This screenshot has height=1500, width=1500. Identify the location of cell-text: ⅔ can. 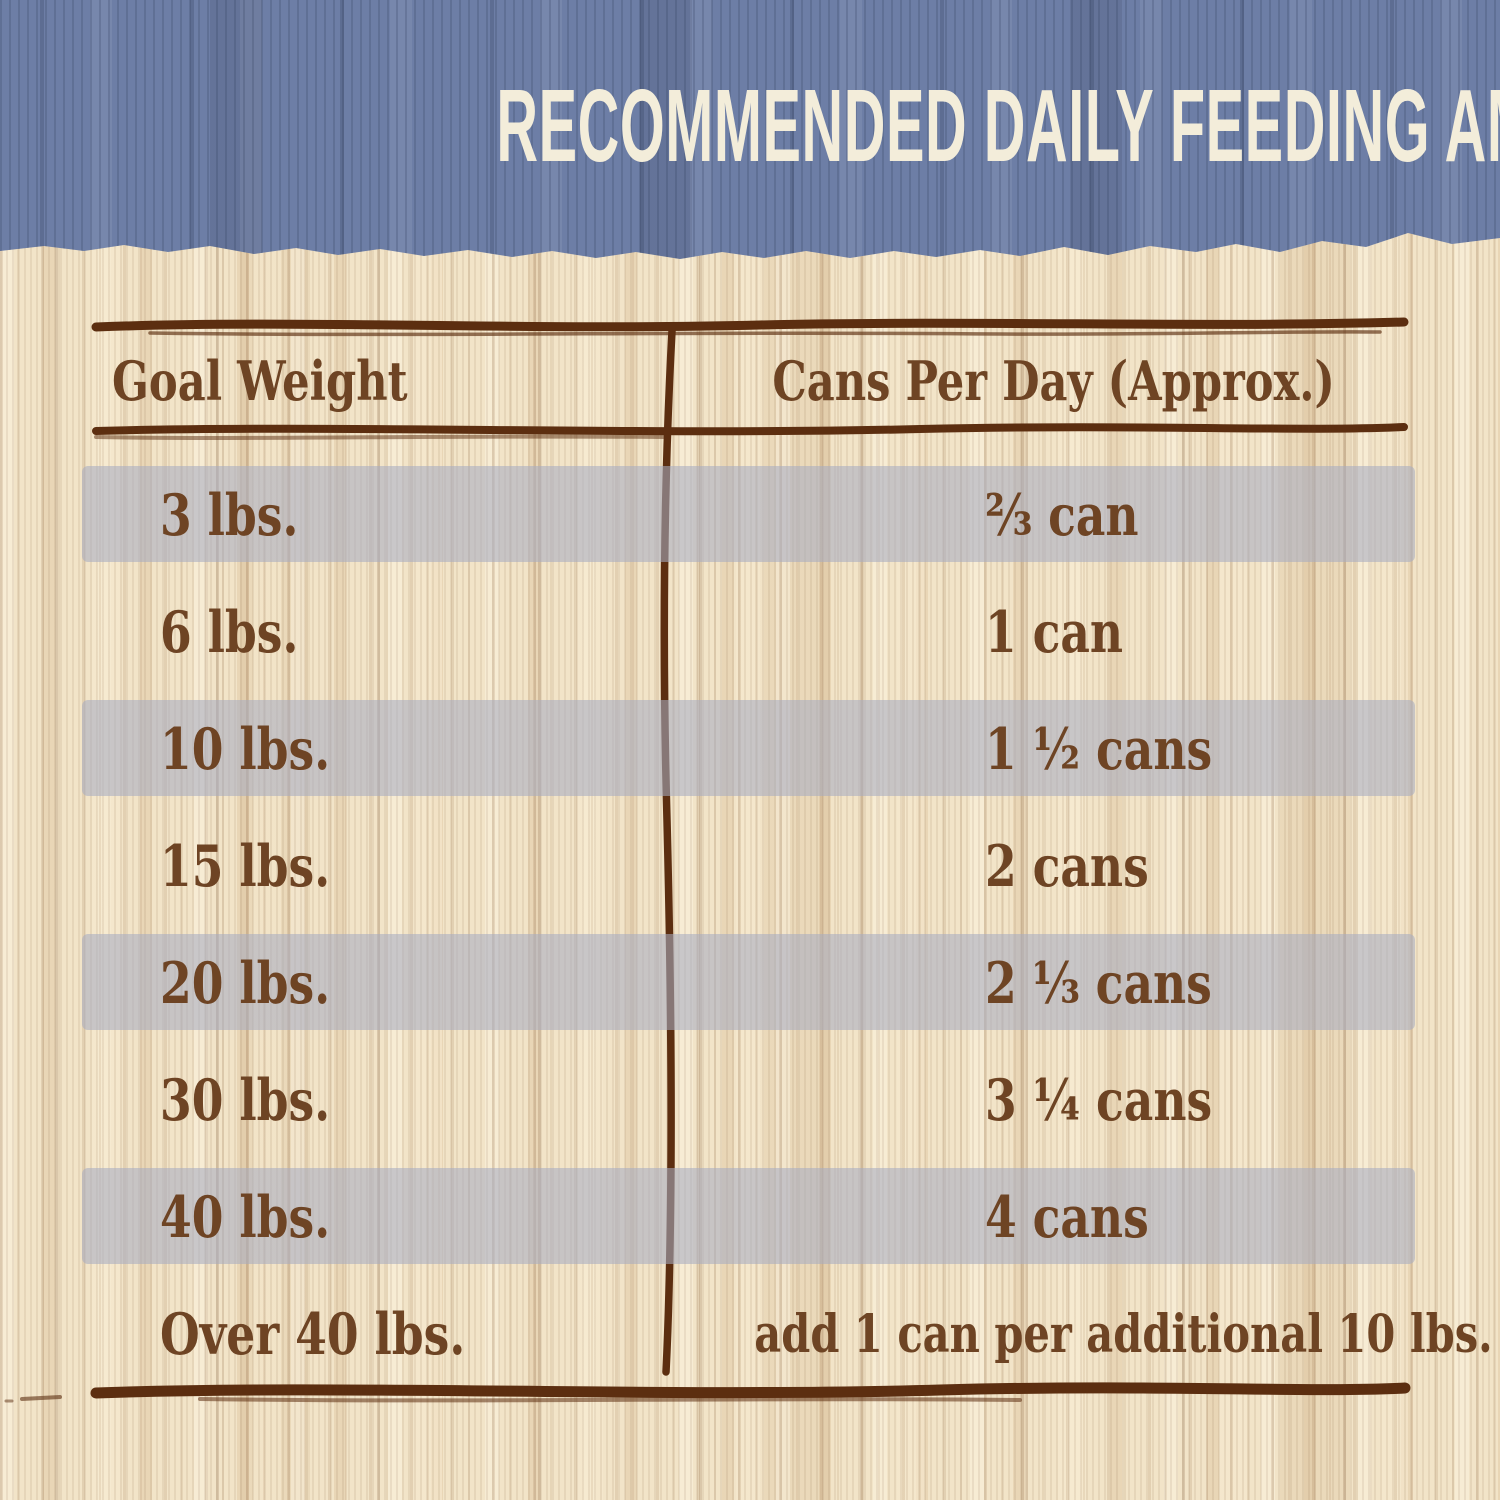
(1062, 515).